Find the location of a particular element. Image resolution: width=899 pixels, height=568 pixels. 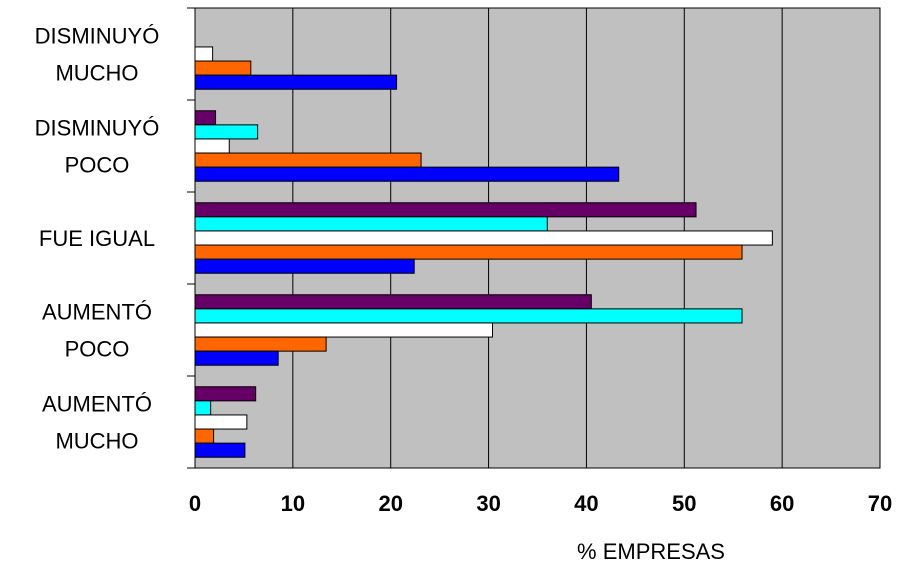

x-axis-title: % EMPRESAS is located at coordinates (651, 551).